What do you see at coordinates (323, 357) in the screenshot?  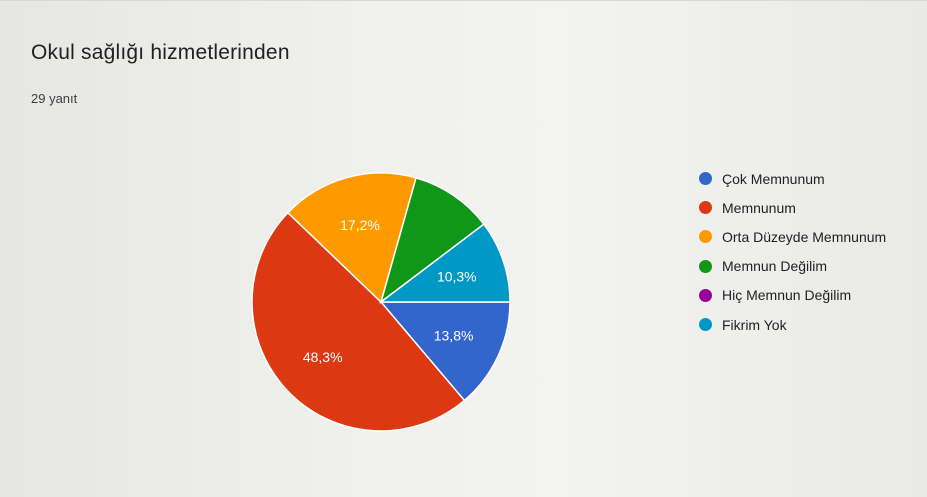 I see `slice-label-1: 48,3%` at bounding box center [323, 357].